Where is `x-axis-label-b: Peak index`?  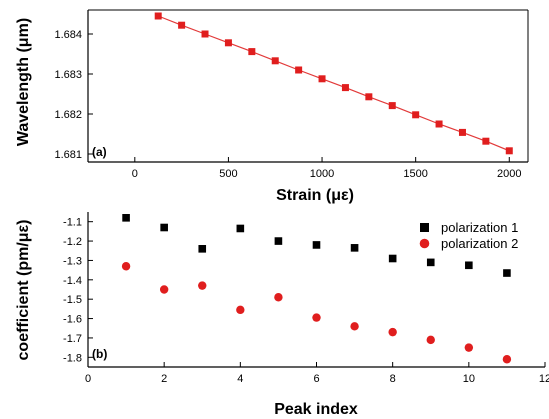
x-axis-label-b: Peak index is located at coordinates (316, 409).